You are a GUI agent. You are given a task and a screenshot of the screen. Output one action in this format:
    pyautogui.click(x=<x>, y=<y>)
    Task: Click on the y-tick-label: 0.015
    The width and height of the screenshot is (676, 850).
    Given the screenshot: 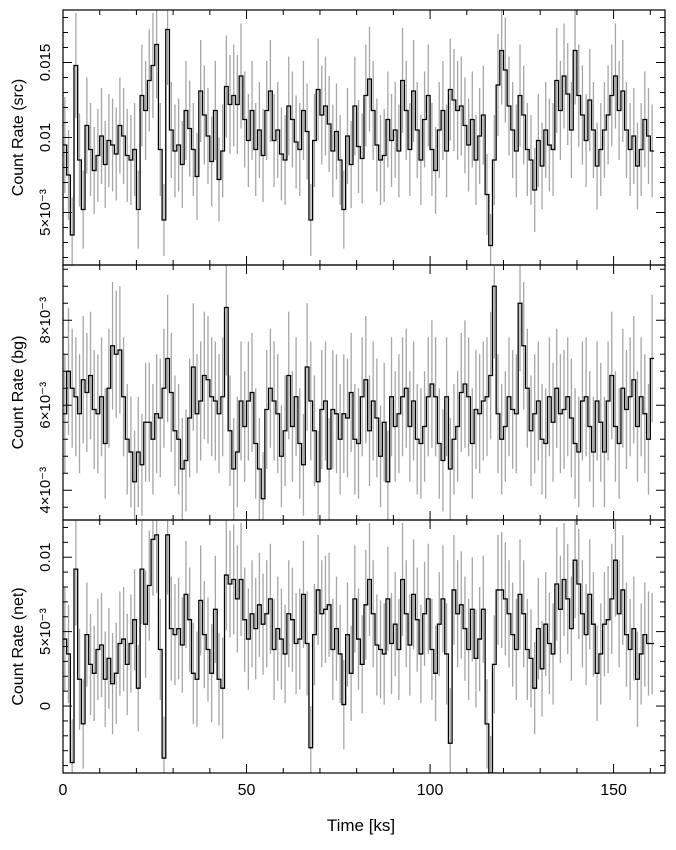 What is the action you would take?
    pyautogui.click(x=45, y=63)
    